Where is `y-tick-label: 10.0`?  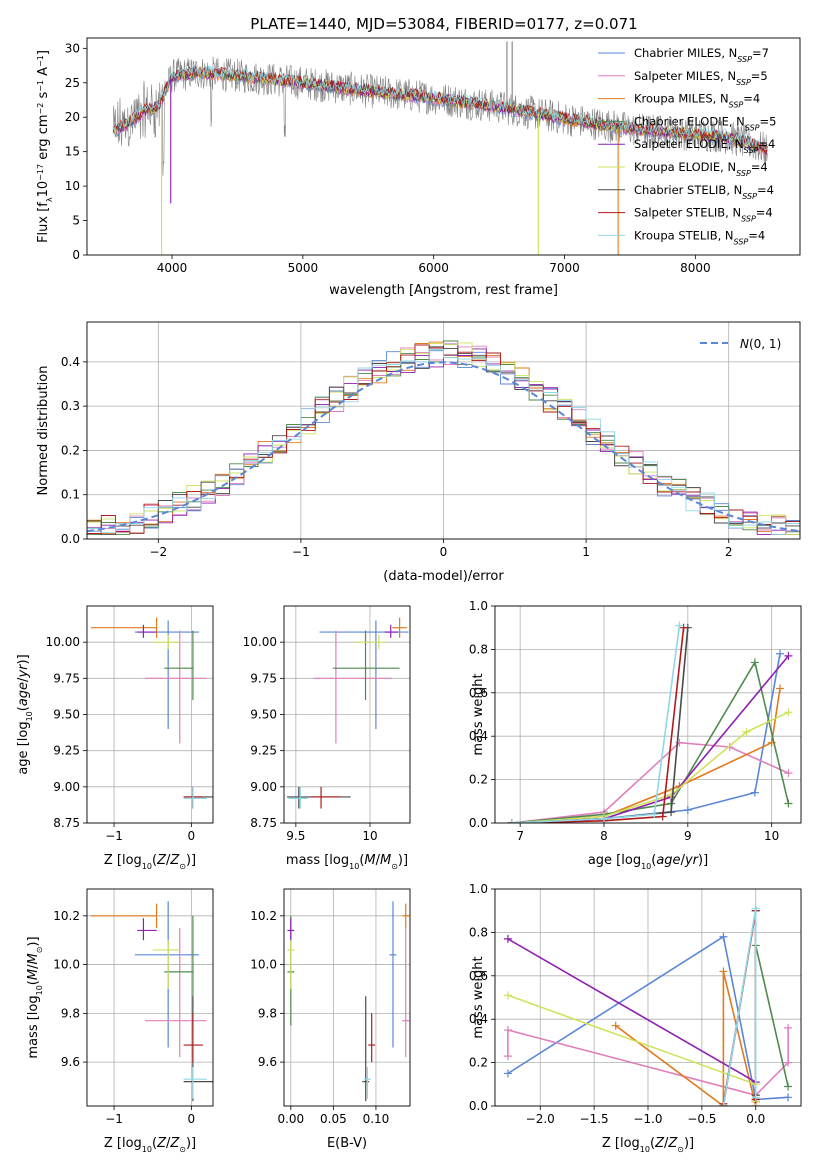 y-tick-label: 10.0 is located at coordinates (66, 965).